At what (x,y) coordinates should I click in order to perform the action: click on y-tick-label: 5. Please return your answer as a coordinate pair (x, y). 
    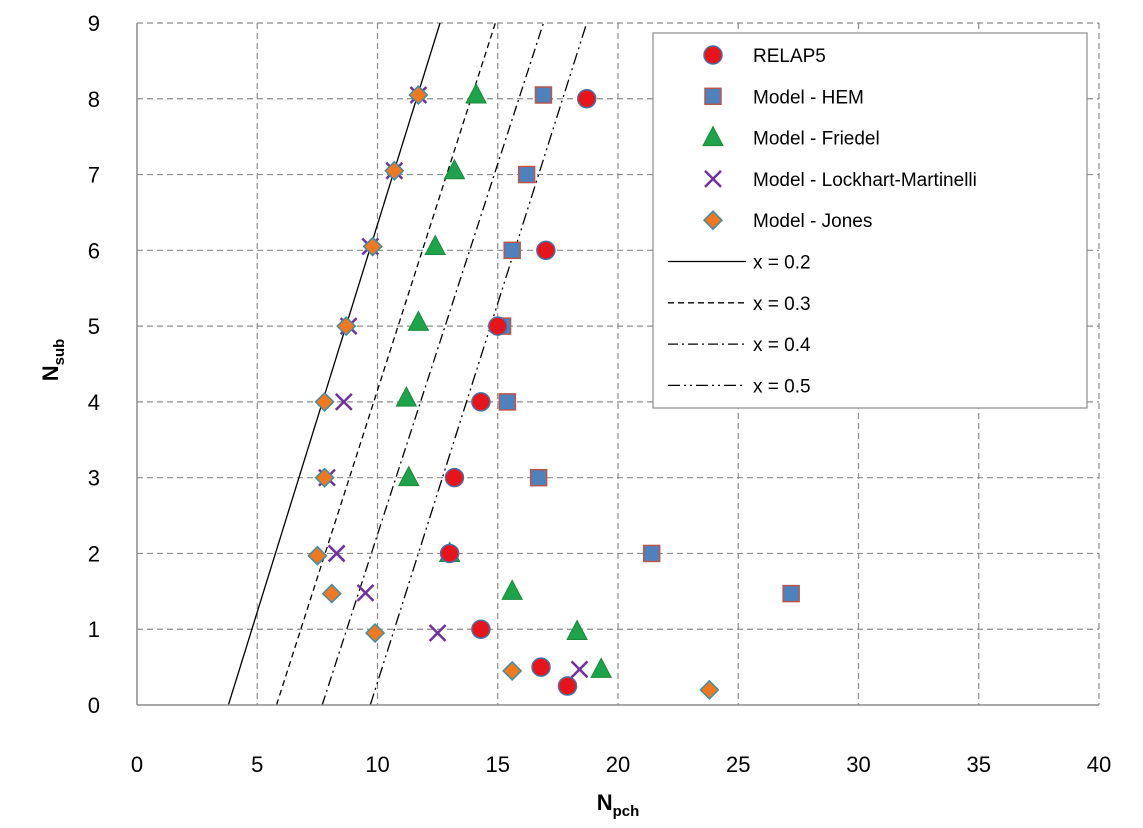
    Looking at the image, I should click on (94, 326).